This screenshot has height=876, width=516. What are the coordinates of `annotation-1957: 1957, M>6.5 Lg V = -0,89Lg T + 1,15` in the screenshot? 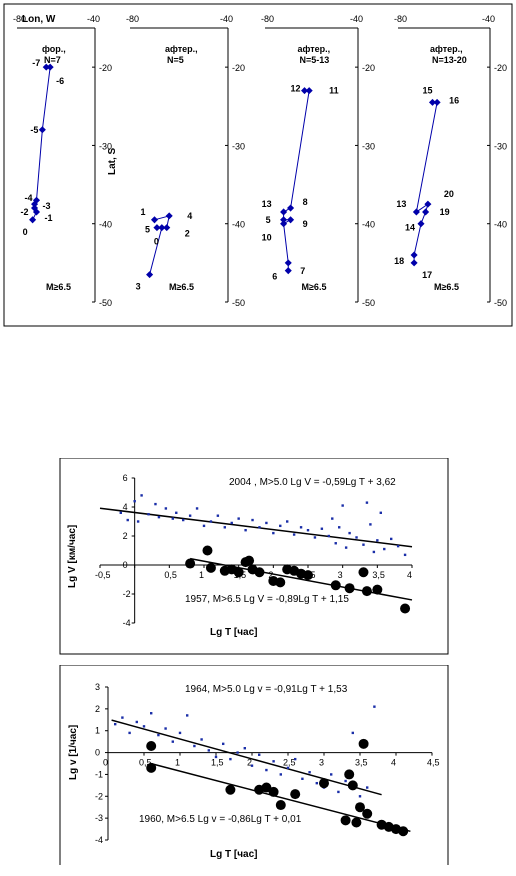 It's located at (267, 599).